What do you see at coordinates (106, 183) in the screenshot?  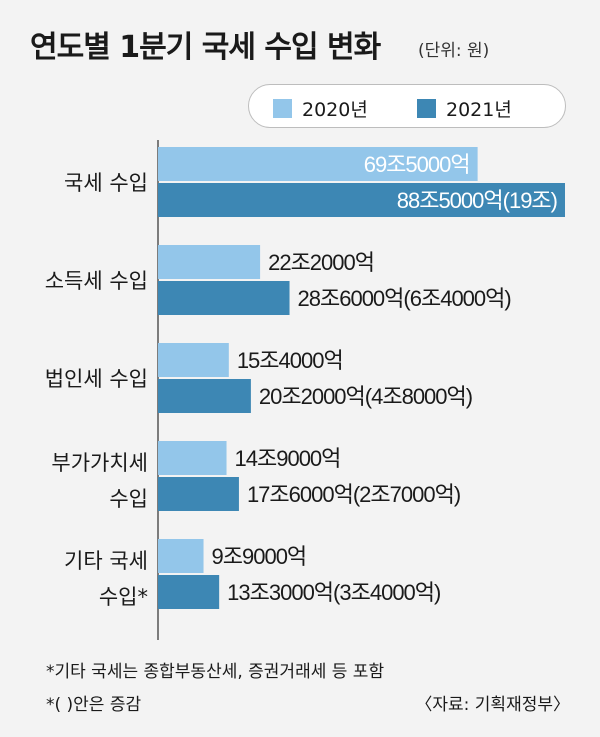 I see `category-label: 국세 수입` at bounding box center [106, 183].